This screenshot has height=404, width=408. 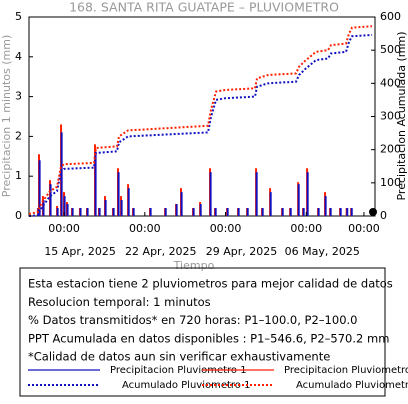 I want to click on y-tick-label: 3, so click(x=18, y=96).